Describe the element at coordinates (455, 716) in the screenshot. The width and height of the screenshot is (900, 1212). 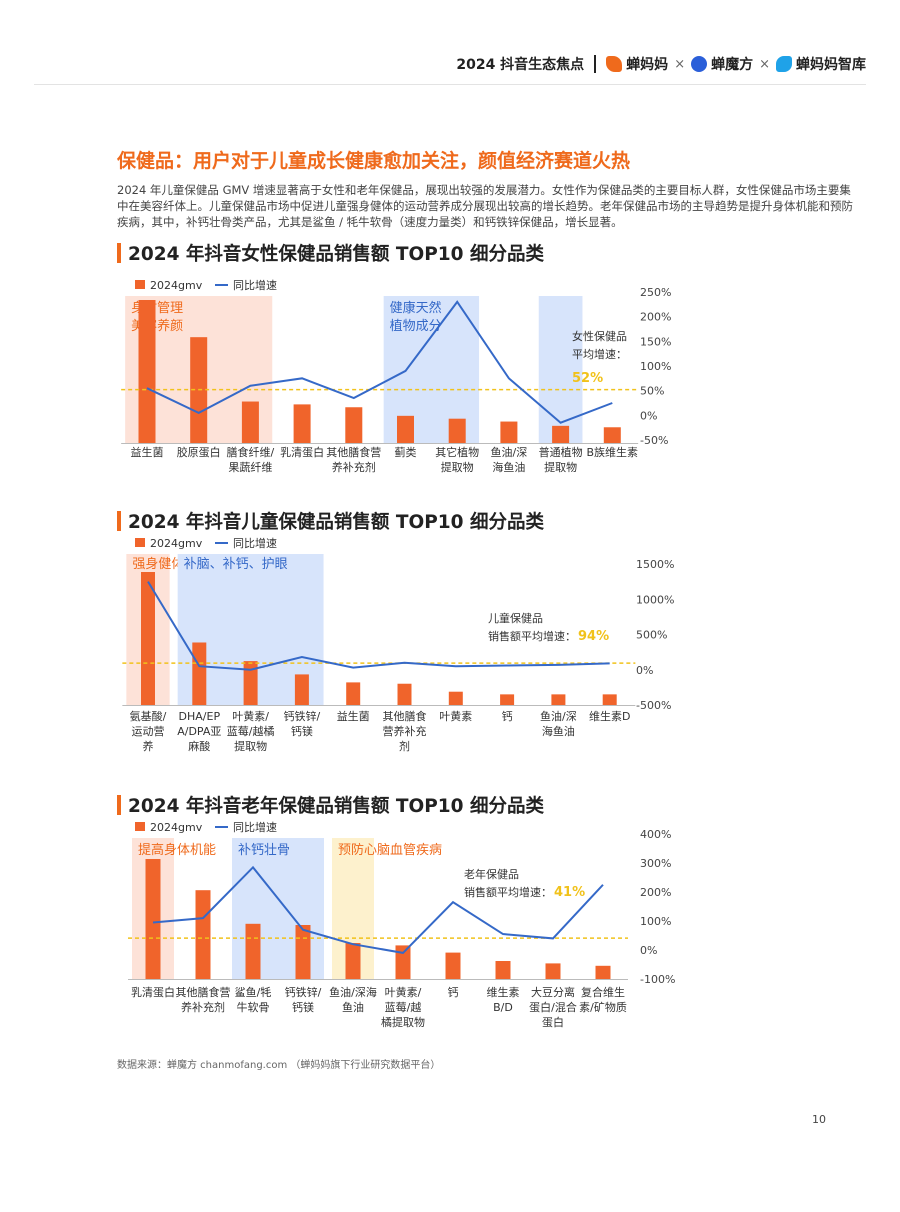
I see `category-label-7: 叶黄素` at that location.